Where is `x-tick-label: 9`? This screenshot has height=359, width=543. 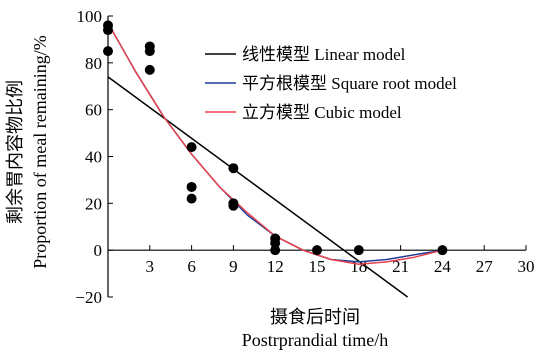 x-tick-label: 9 is located at coordinates (233, 266).